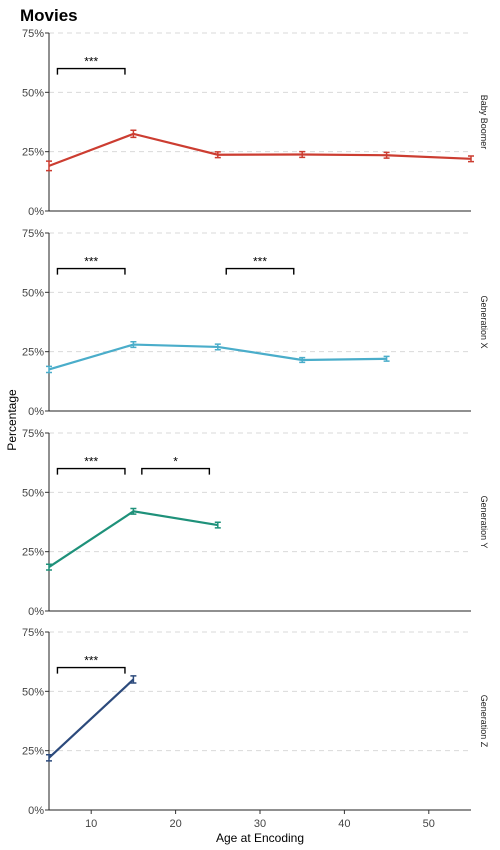  I want to click on x-tick-label: 10, so click(91, 824).